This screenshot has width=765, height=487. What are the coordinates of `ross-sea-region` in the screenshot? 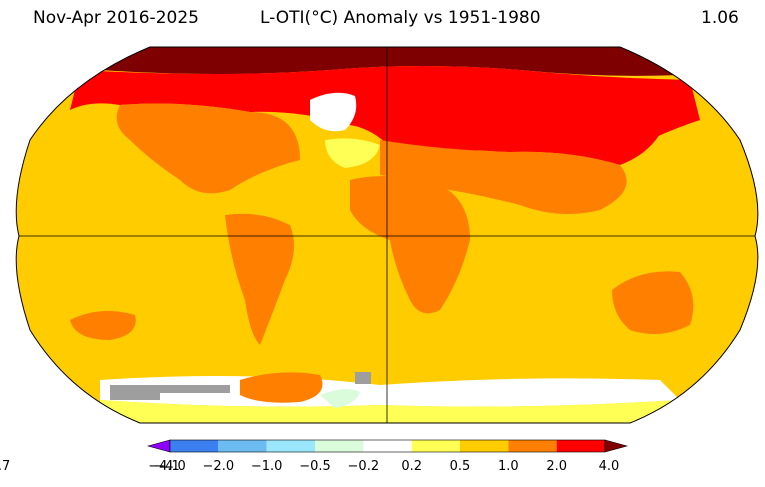 It's located at (340, 398).